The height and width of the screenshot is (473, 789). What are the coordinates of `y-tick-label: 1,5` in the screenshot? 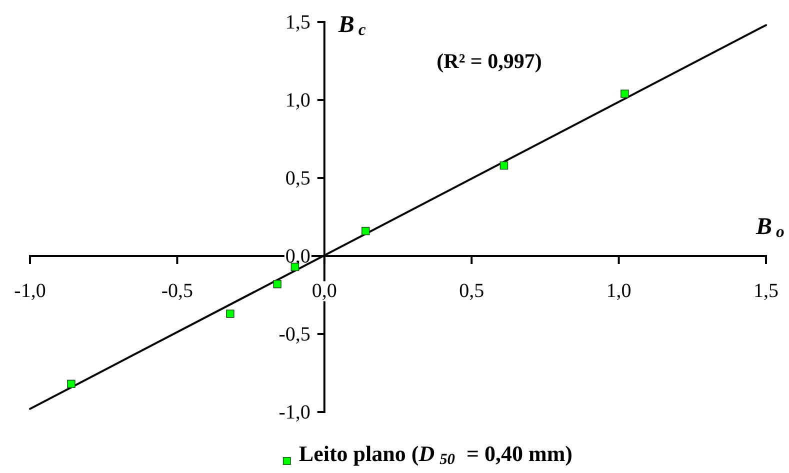 It's located at (297, 22).